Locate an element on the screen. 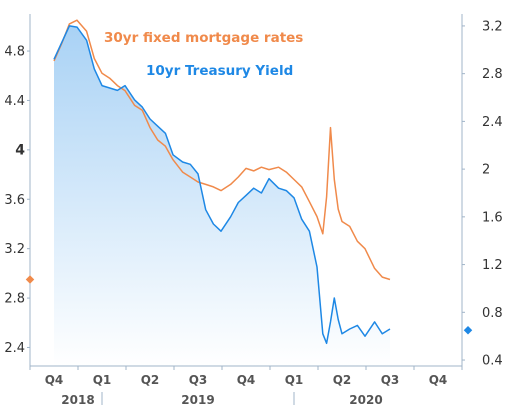 The height and width of the screenshot is (409, 508). right-tick-label: 3.2 is located at coordinates (492, 26).